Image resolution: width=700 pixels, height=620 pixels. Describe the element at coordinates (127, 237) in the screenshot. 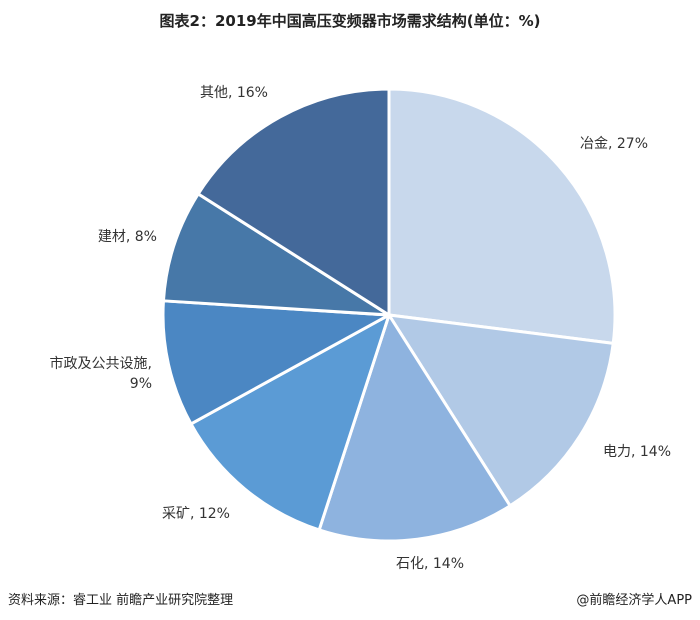

I see `slice-label-5: 建材, 8%` at that location.